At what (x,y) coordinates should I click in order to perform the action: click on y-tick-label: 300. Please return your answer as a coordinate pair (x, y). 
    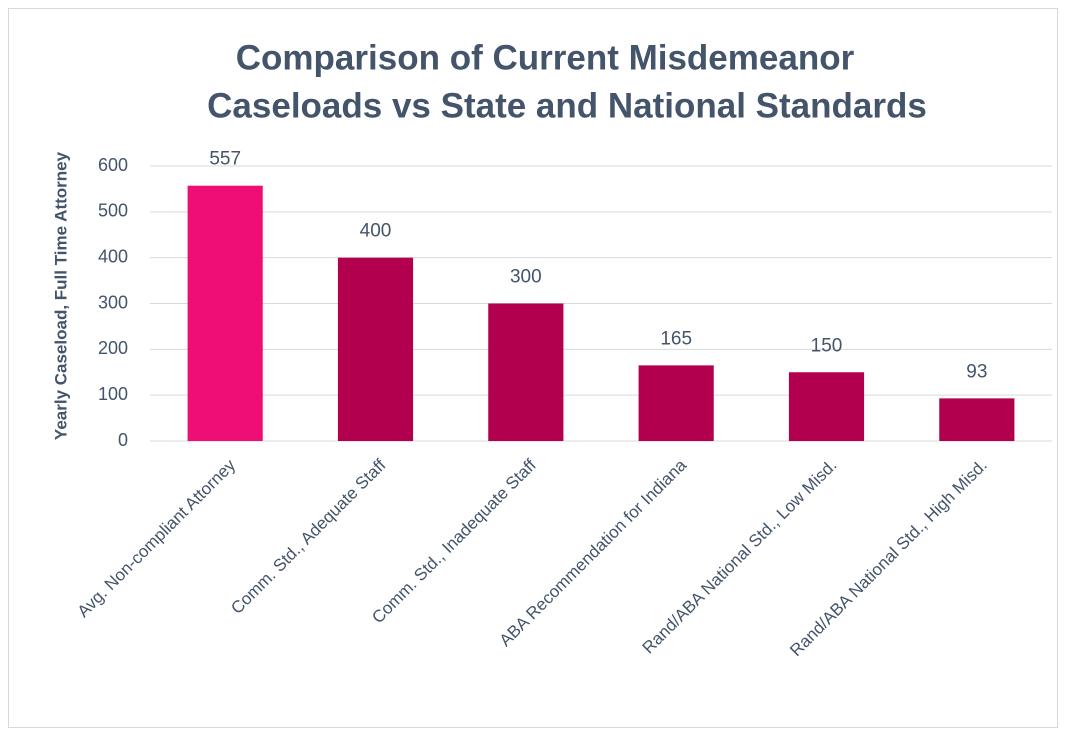
    Looking at the image, I should click on (113, 302).